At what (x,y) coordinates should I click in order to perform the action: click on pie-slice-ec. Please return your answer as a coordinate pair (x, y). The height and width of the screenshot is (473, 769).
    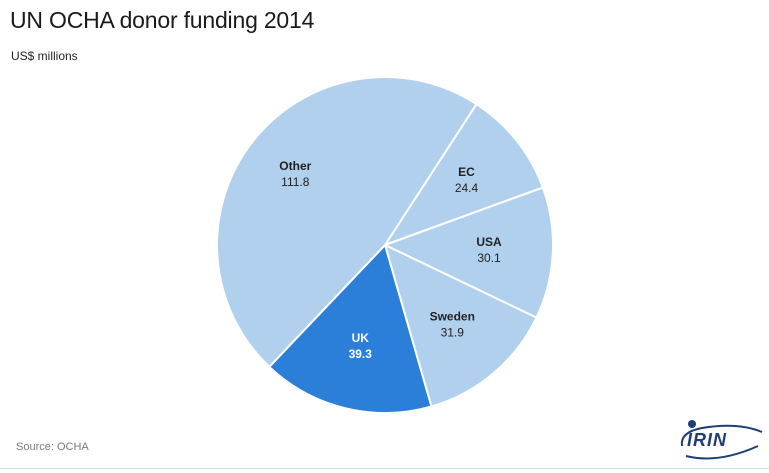
    Looking at the image, I should click on (463, 174).